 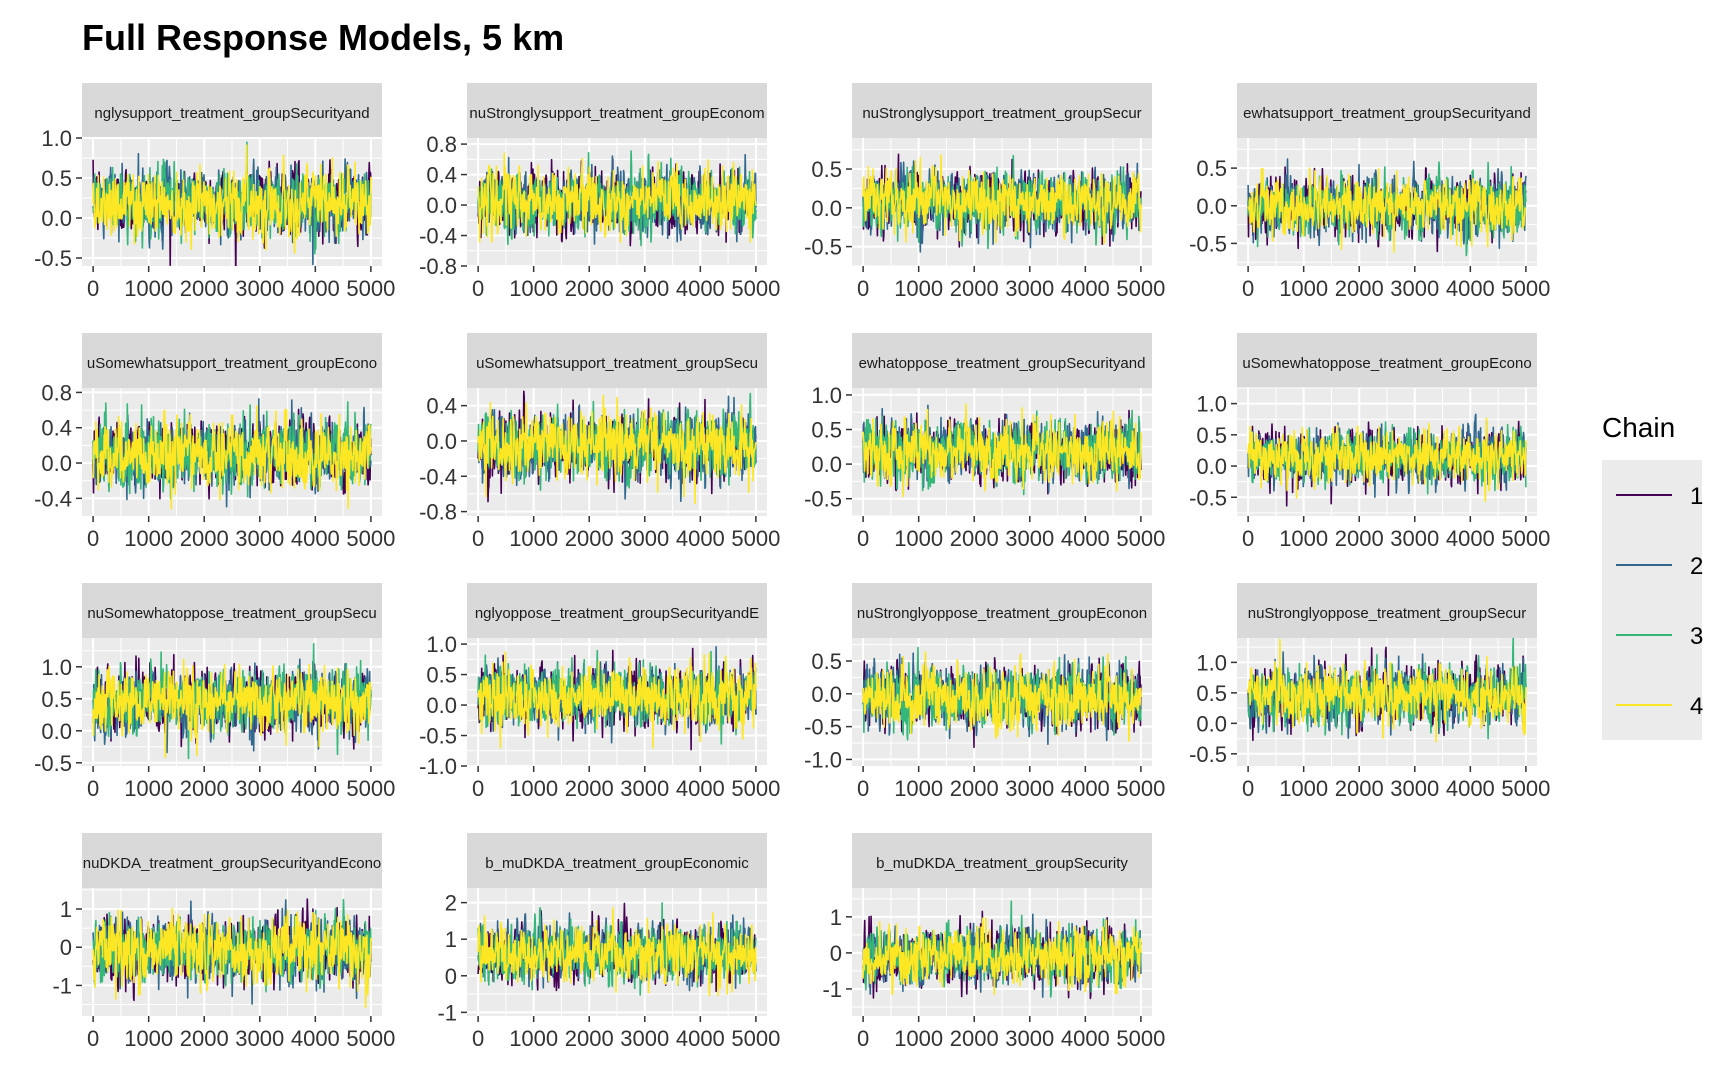 What do you see at coordinates (1696, 636) in the screenshot?
I see `legend-label: 3` at bounding box center [1696, 636].